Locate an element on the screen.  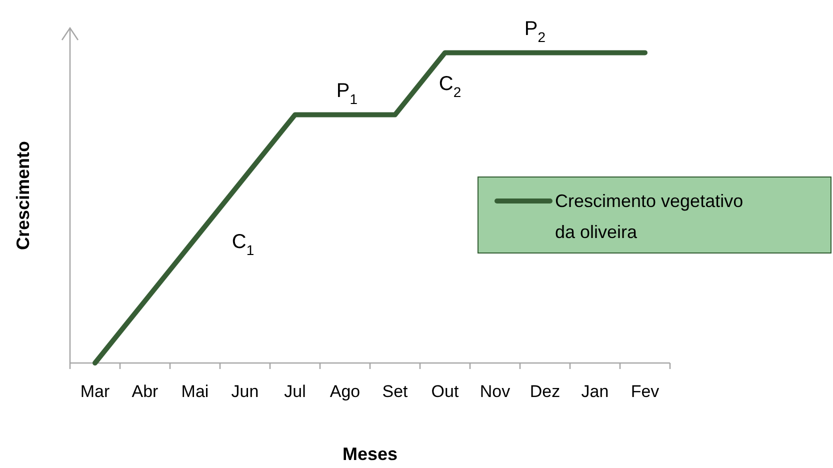
x-tick-label: Fev is located at coordinates (645, 391).